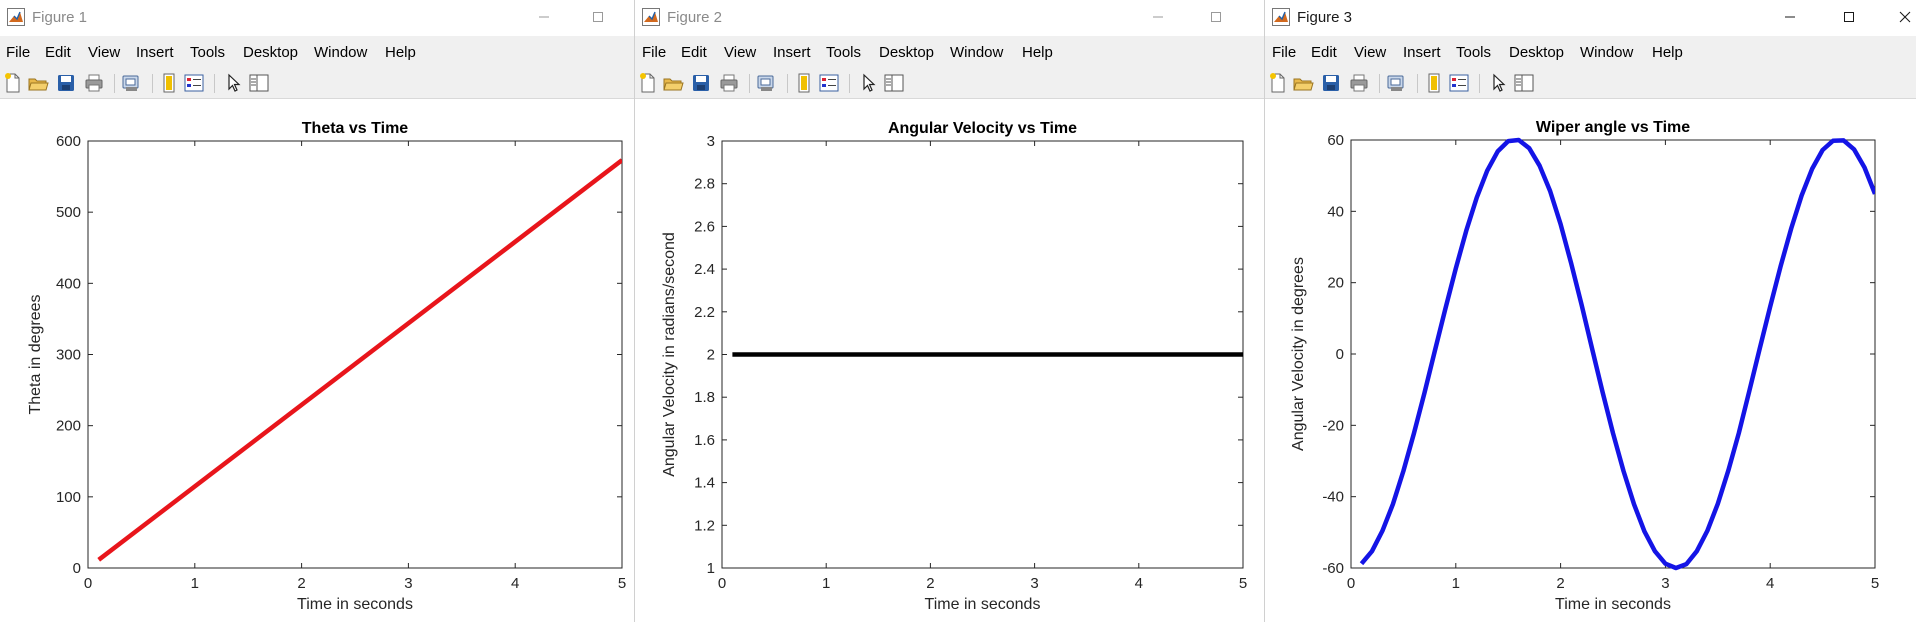 This screenshot has height=622, width=1916. Describe the element at coordinates (704, 440) in the screenshot. I see `y-tick-label: 1.6` at that location.